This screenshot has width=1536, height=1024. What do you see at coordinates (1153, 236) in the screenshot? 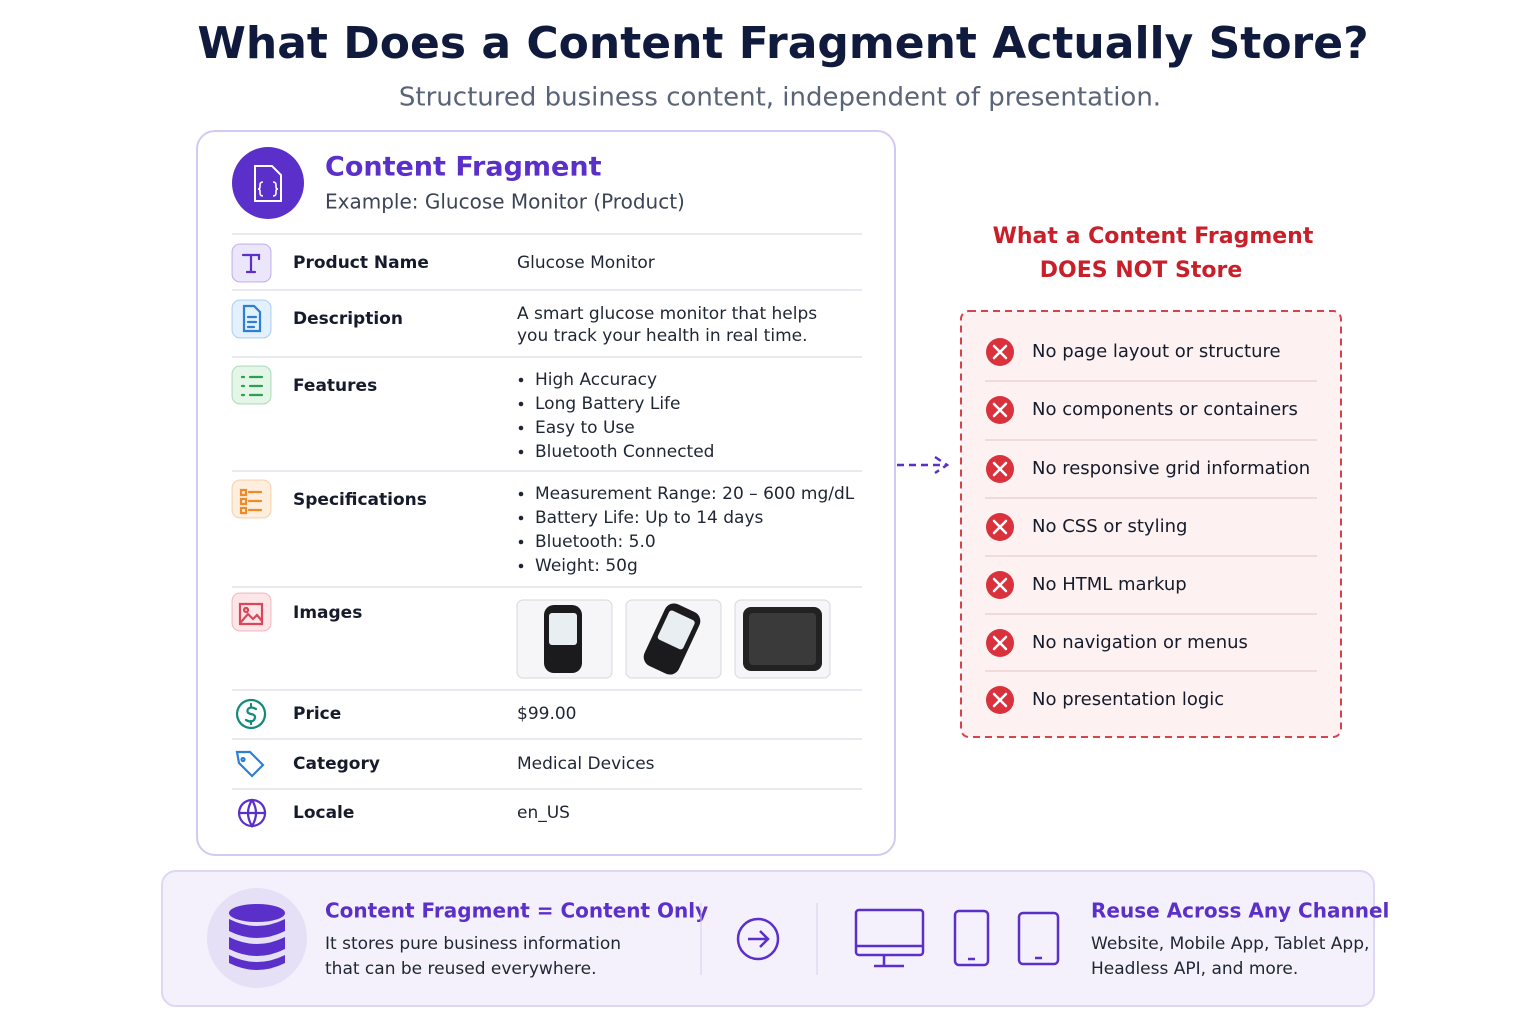
I see `not-stored-title: What a Content Fragment` at bounding box center [1153, 236].